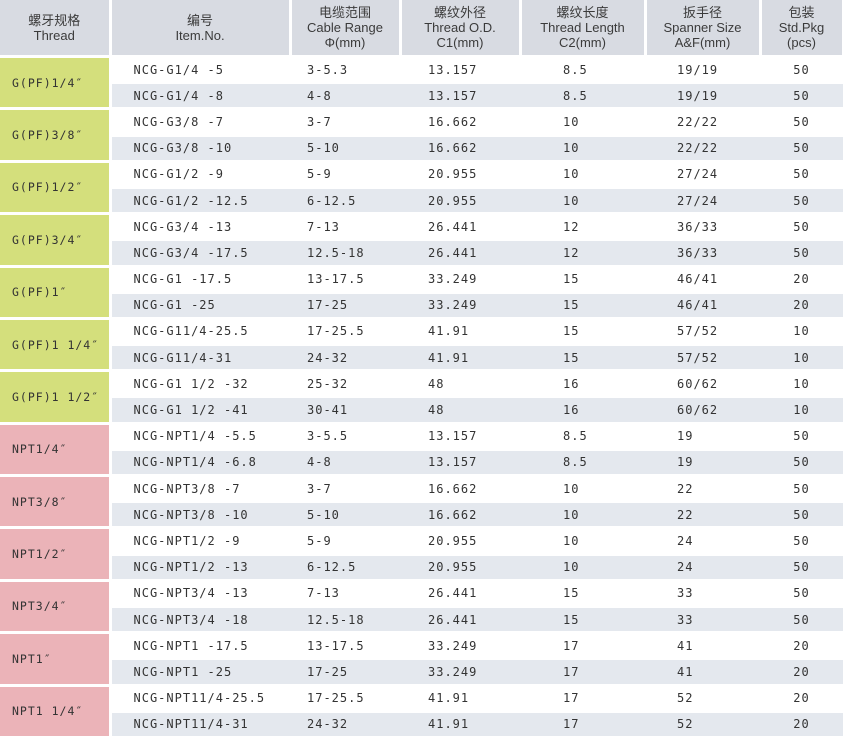 The width and height of the screenshot is (843, 739). What do you see at coordinates (56, 502) in the screenshot?
I see `thread-cell: NPT3/8″` at bounding box center [56, 502].